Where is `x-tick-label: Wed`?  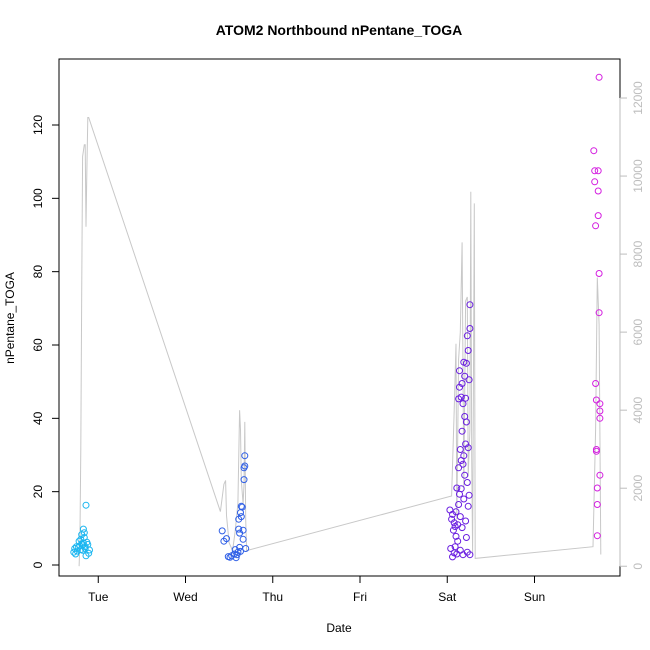 x-tick-label: Wed is located at coordinates (185, 597).